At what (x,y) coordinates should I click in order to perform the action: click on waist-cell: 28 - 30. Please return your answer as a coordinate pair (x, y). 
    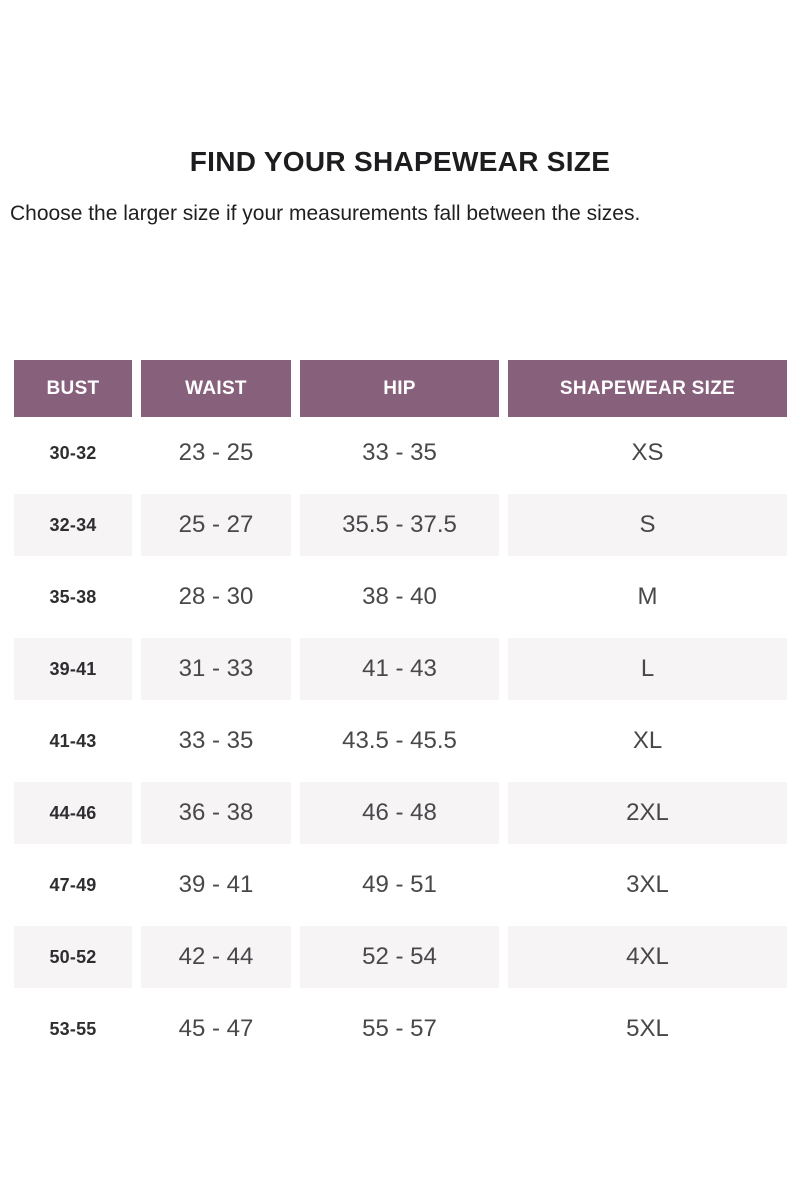
    Looking at the image, I should click on (216, 596).